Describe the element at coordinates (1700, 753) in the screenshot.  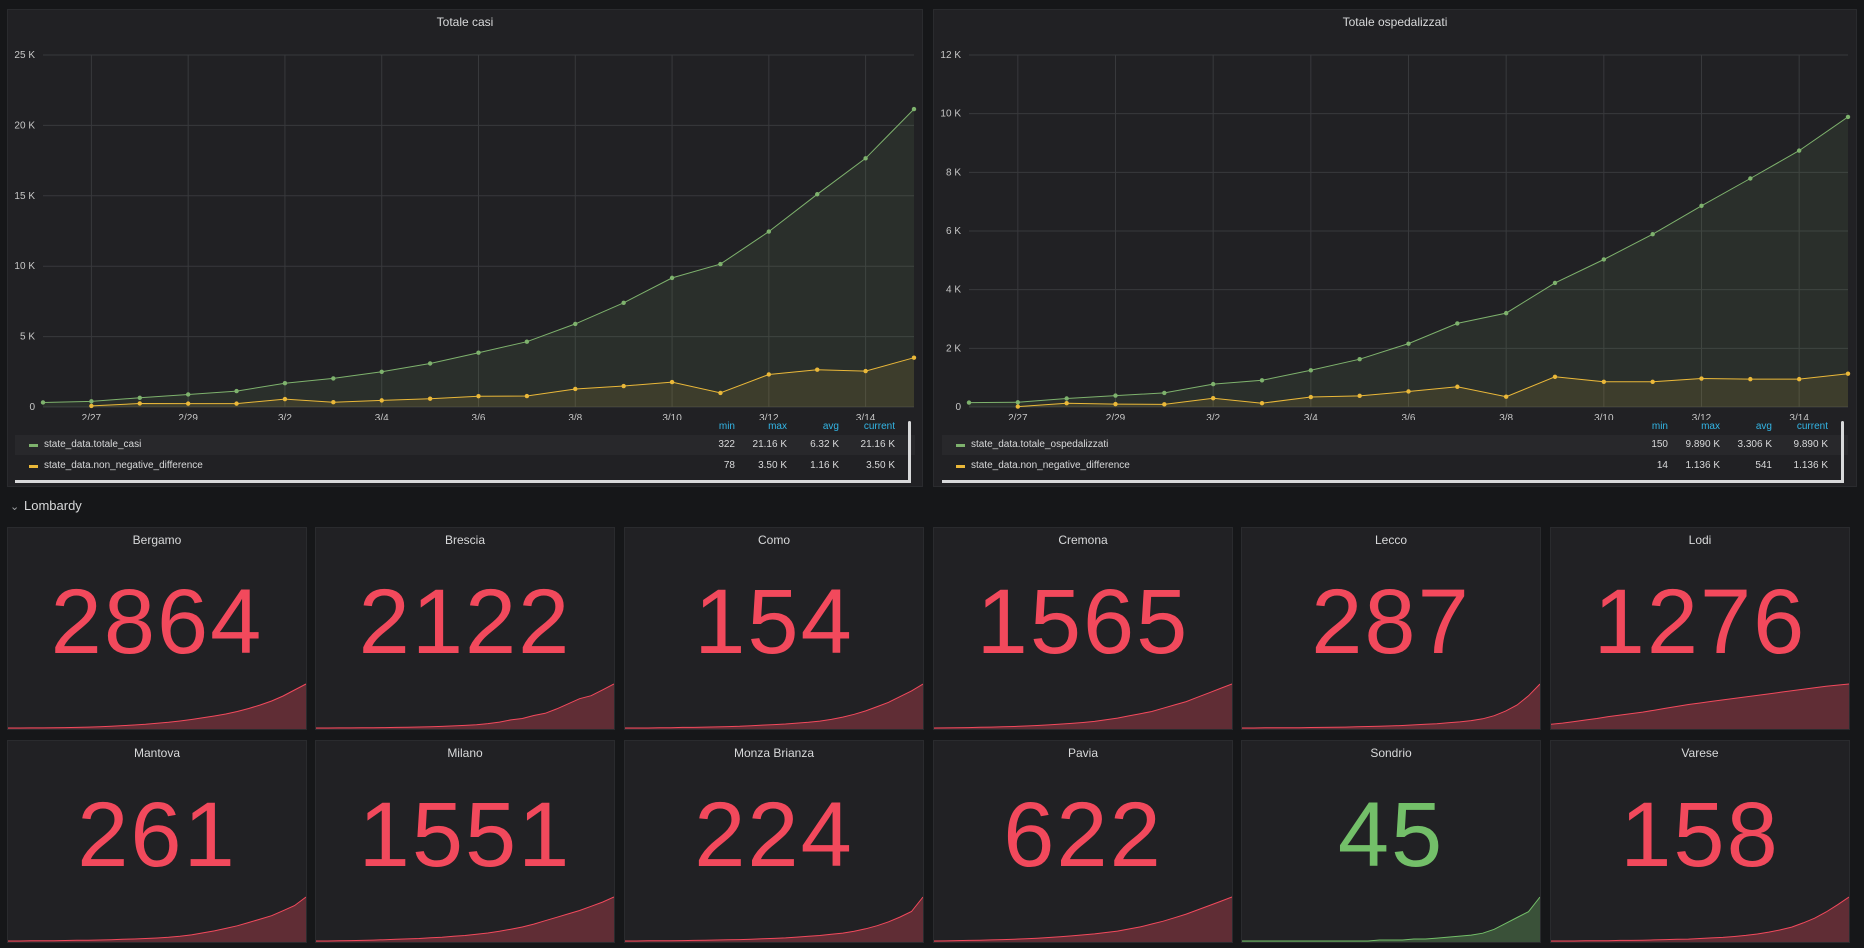
I see `stat-title: Varese` at that location.